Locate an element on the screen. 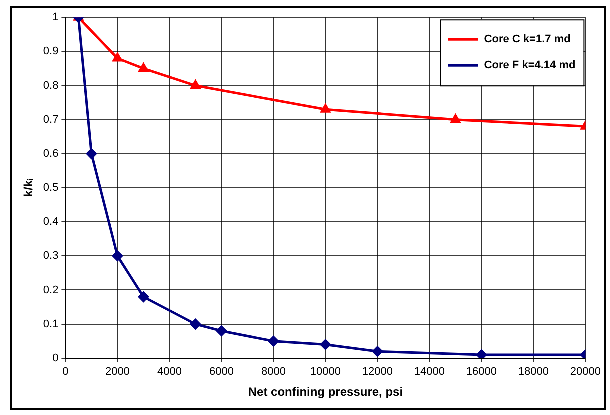 The width and height of the screenshot is (610, 415). y-tick-label: 0.4 is located at coordinates (51, 222).